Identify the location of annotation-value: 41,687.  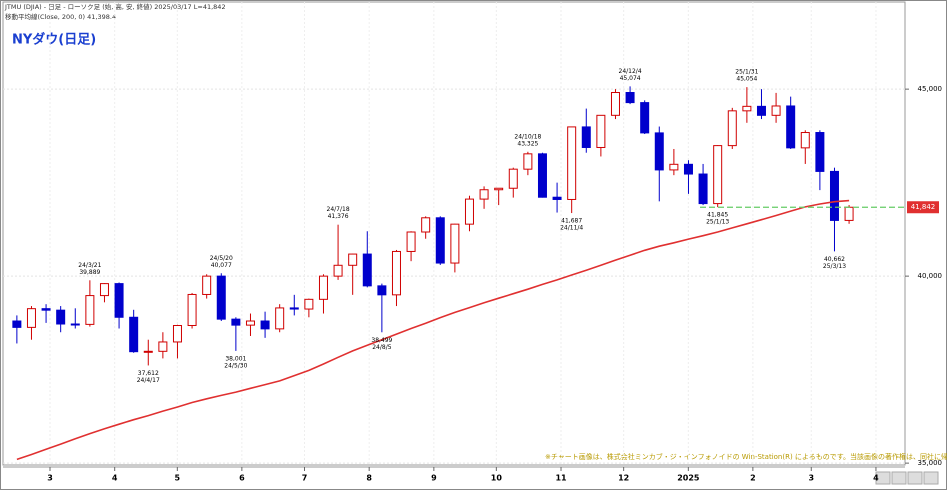
(571, 221).